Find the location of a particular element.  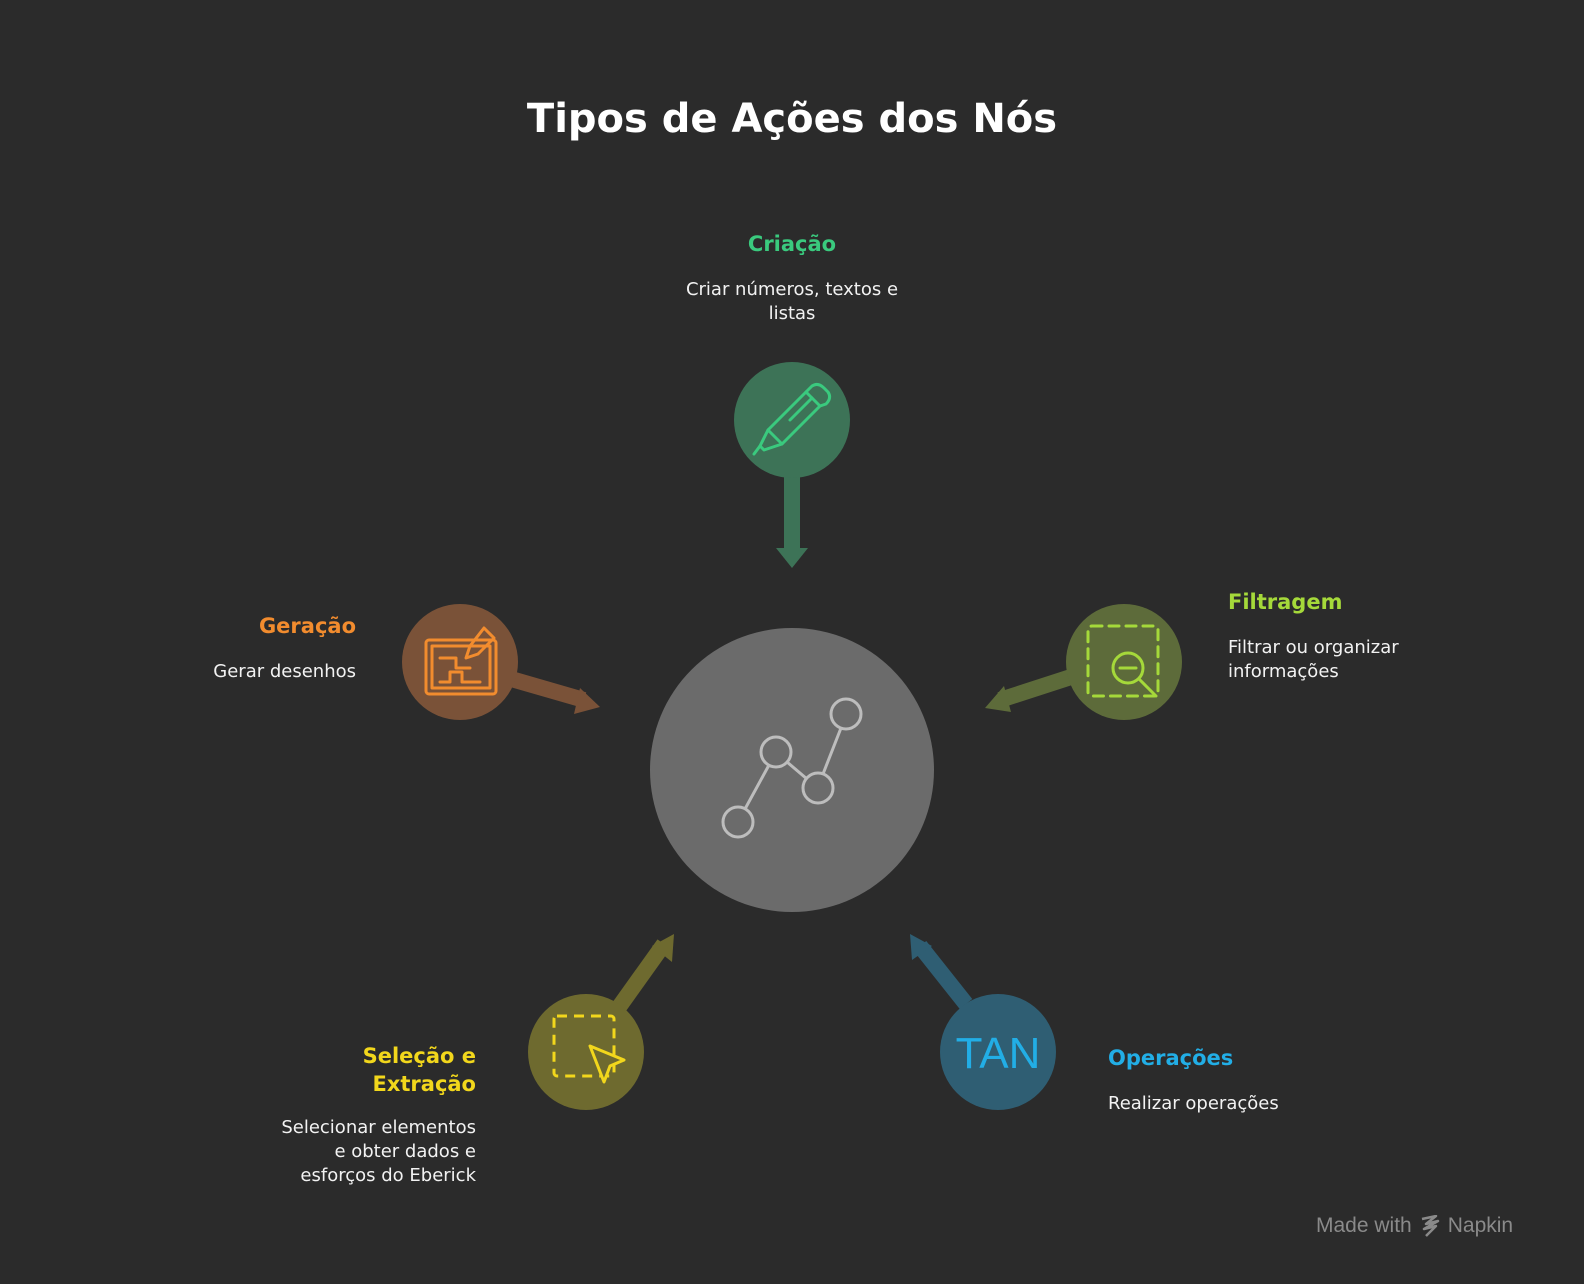

center-hub is located at coordinates (792, 770).